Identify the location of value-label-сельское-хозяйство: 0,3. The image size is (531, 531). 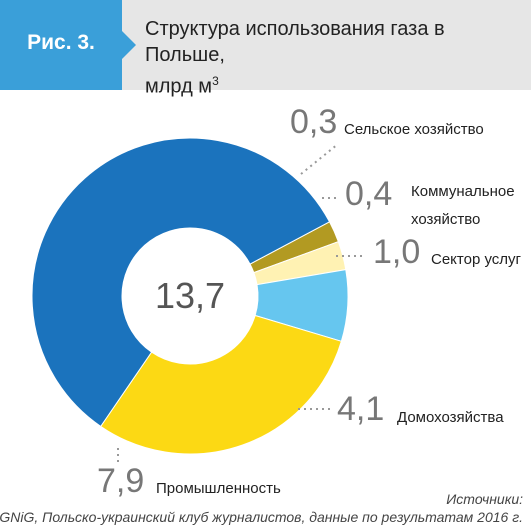
(313, 122).